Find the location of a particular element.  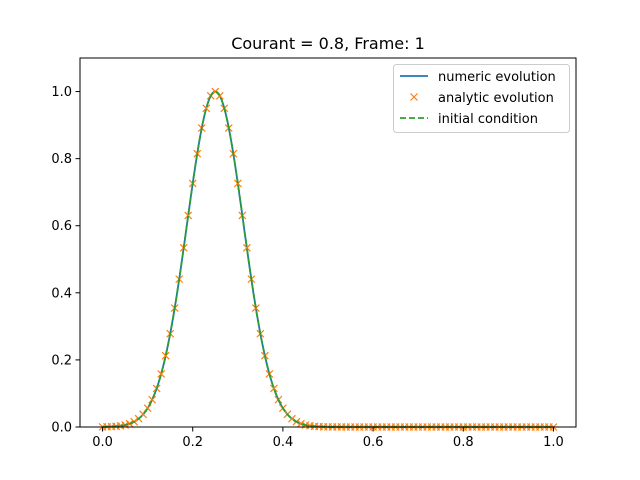

y-tick-label: 0.6 is located at coordinates (61, 226).